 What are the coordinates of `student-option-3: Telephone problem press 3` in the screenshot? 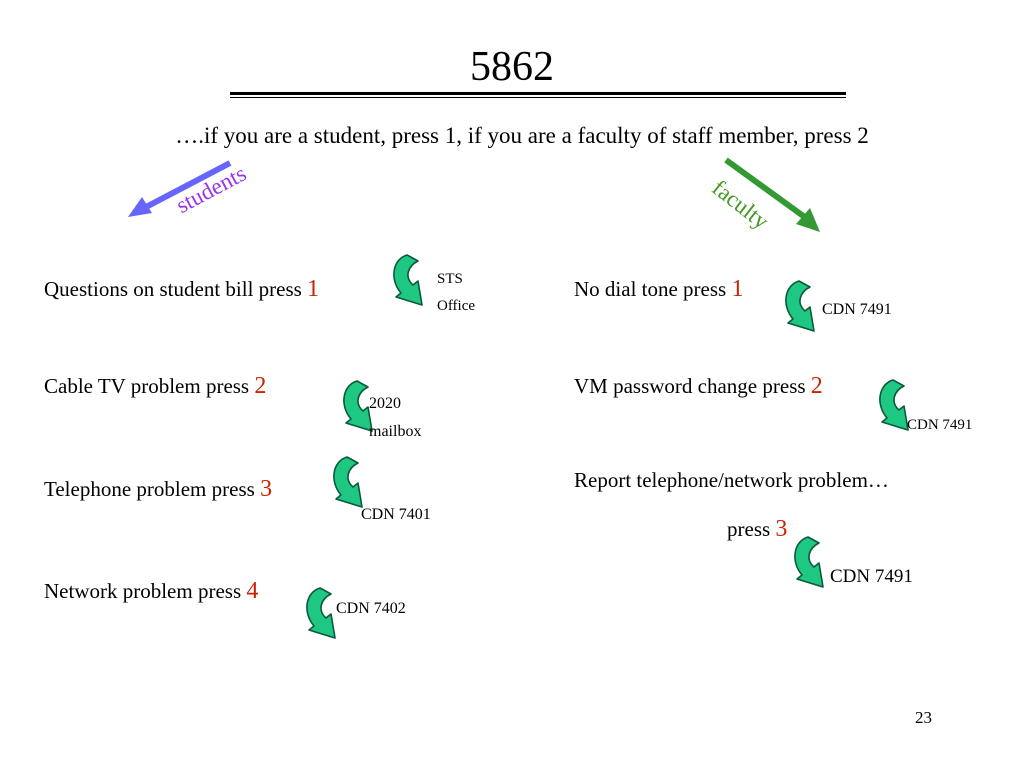 It's located at (158, 489).